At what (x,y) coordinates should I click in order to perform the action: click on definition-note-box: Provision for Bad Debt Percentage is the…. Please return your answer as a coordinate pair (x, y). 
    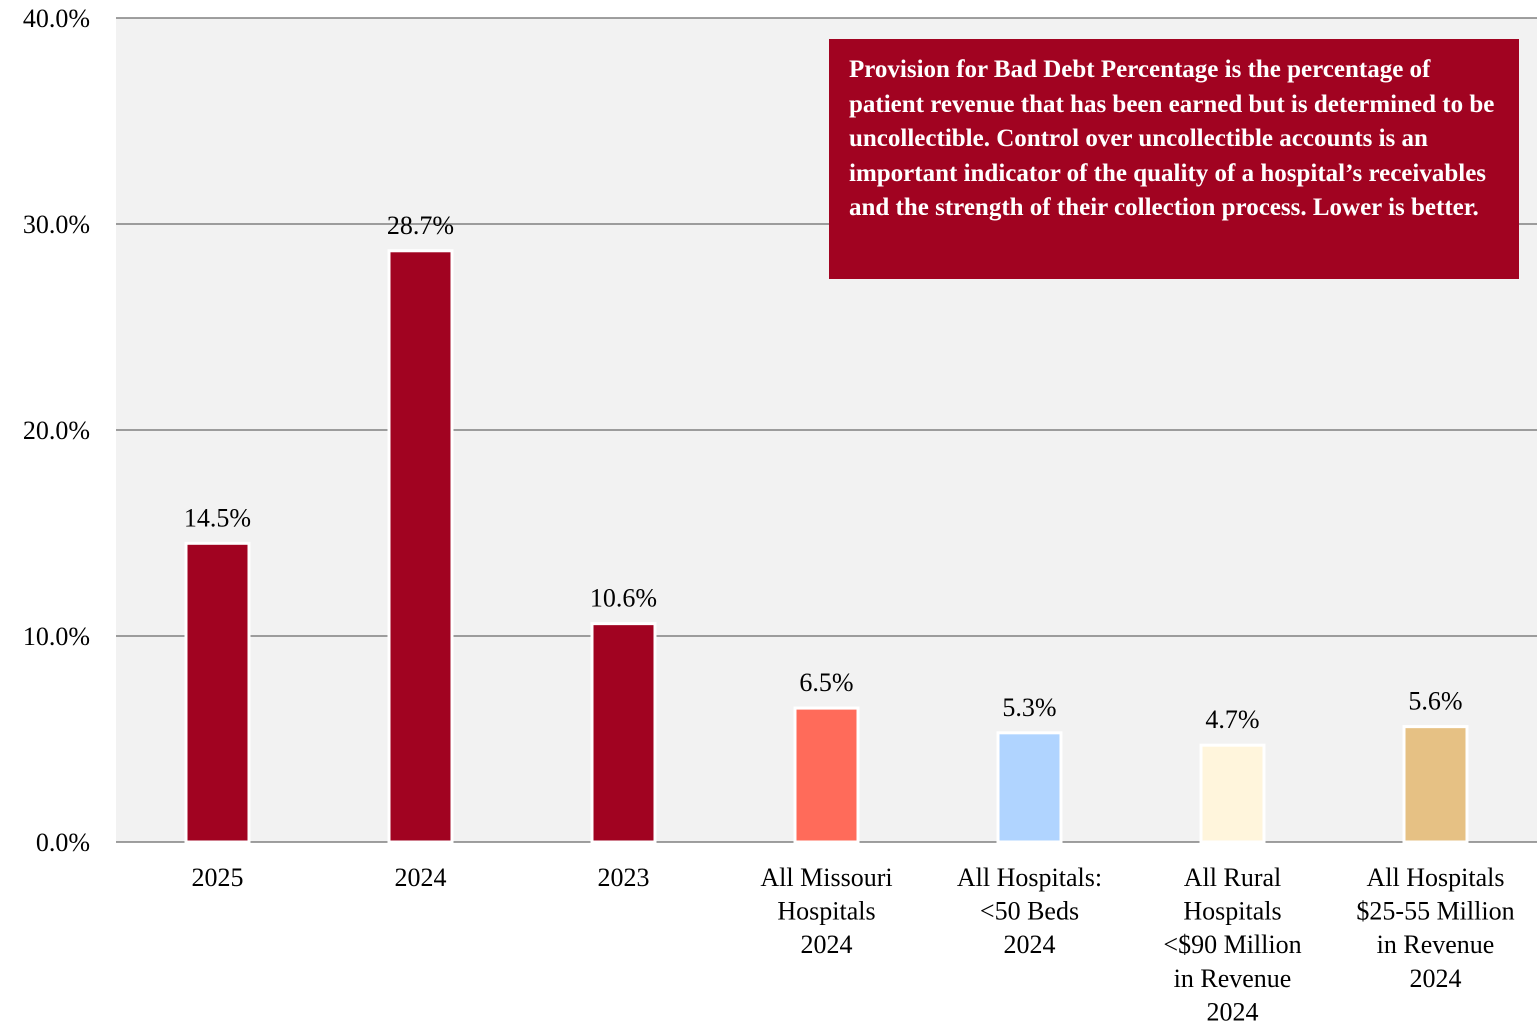
    Looking at the image, I should click on (1174, 159).